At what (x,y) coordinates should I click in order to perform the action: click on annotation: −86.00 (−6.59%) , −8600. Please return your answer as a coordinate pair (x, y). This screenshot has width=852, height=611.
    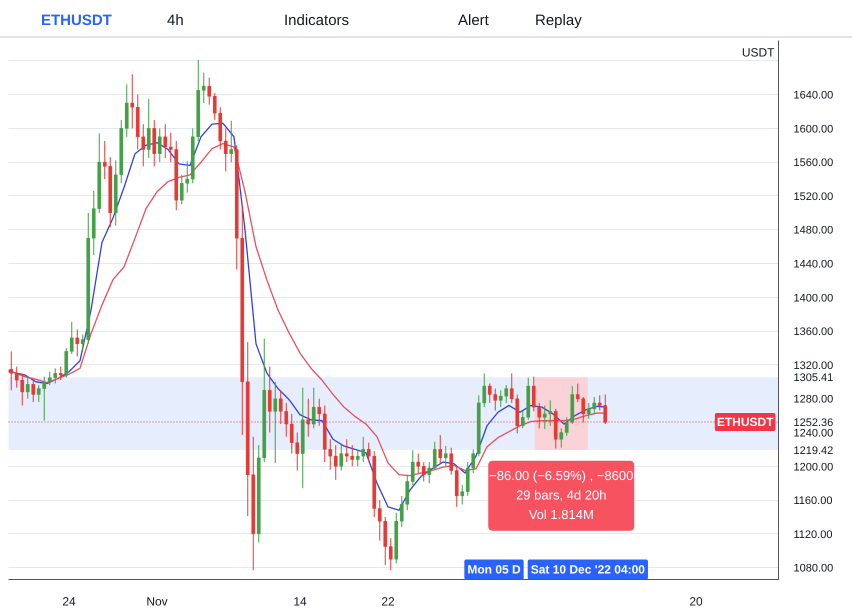
    Looking at the image, I should click on (561, 476).